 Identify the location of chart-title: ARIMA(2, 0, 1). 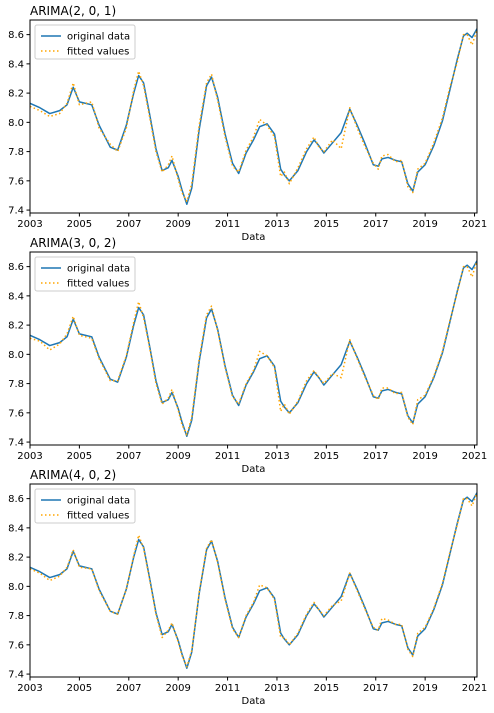
(73, 11).